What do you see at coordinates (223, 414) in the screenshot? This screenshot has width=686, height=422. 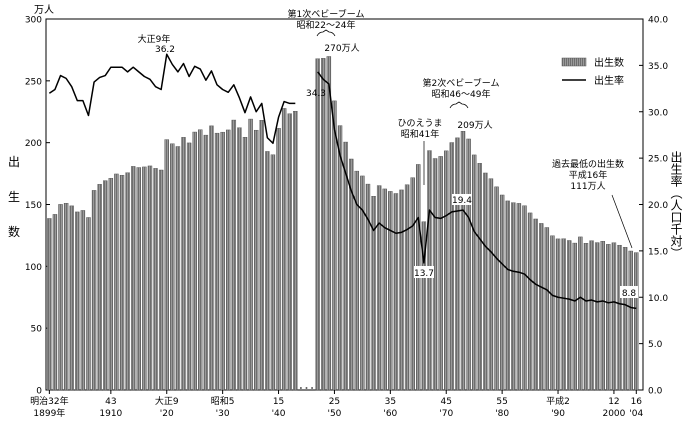 I see `x-tick-label-year: '30` at bounding box center [223, 414].